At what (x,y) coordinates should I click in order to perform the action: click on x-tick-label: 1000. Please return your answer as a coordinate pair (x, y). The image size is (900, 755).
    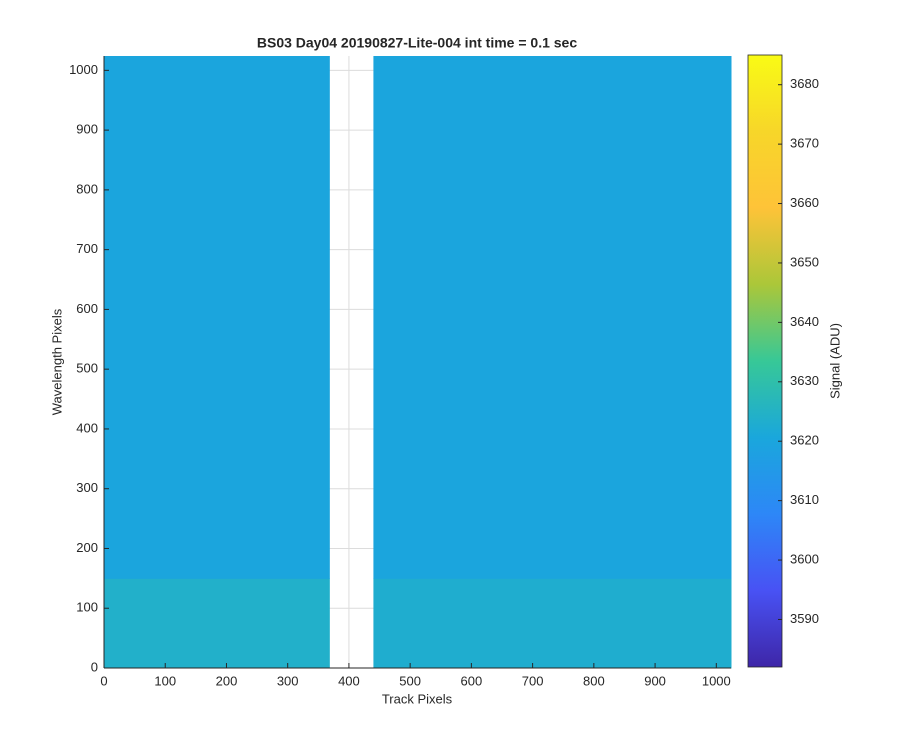
    Looking at the image, I should click on (716, 680).